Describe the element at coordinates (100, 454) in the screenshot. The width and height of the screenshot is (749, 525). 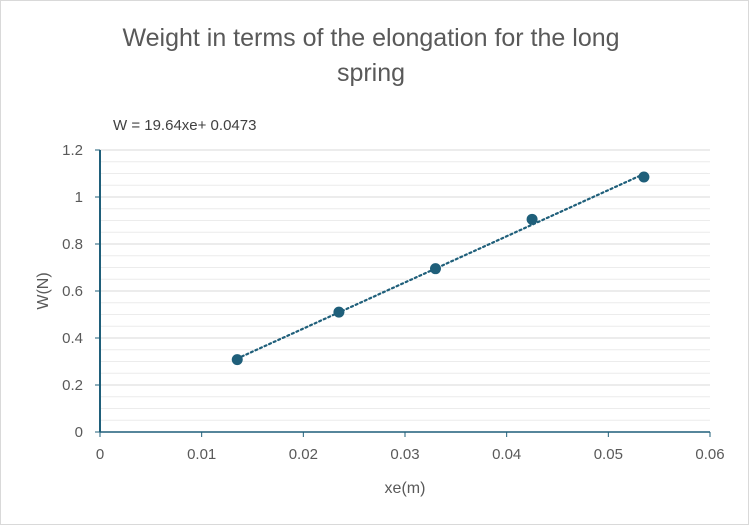
I see `x-tick-label: 0` at that location.